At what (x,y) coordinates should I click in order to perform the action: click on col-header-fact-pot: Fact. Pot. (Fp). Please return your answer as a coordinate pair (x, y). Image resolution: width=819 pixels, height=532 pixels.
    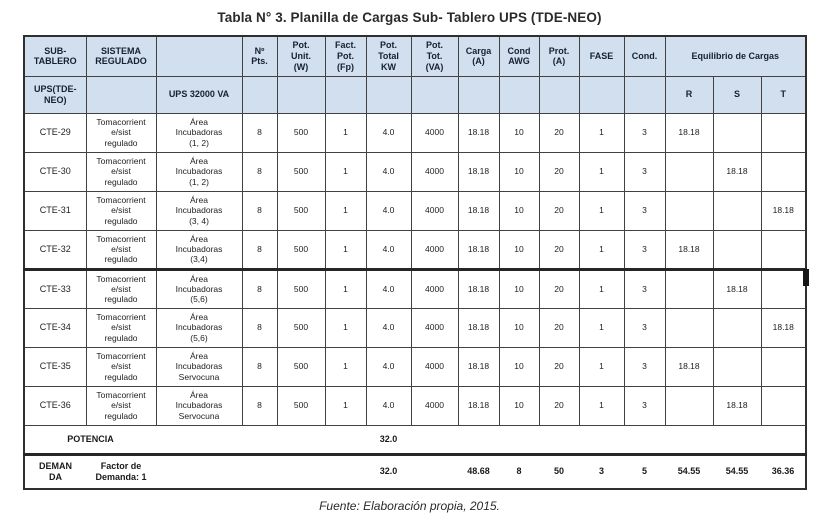
    Looking at the image, I should click on (345, 56).